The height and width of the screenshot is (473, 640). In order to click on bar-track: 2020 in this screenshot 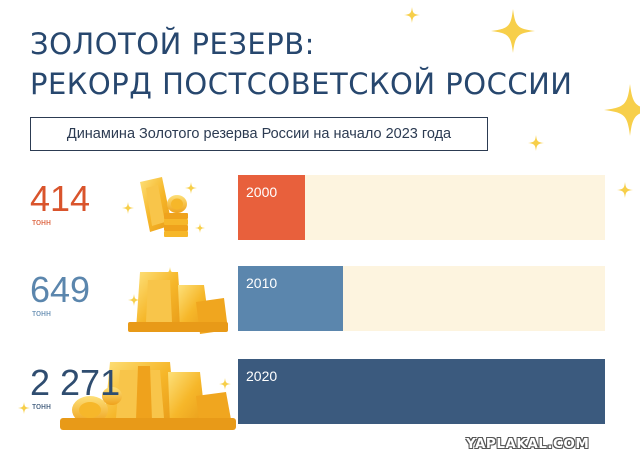, I will do `click(421, 391)`.